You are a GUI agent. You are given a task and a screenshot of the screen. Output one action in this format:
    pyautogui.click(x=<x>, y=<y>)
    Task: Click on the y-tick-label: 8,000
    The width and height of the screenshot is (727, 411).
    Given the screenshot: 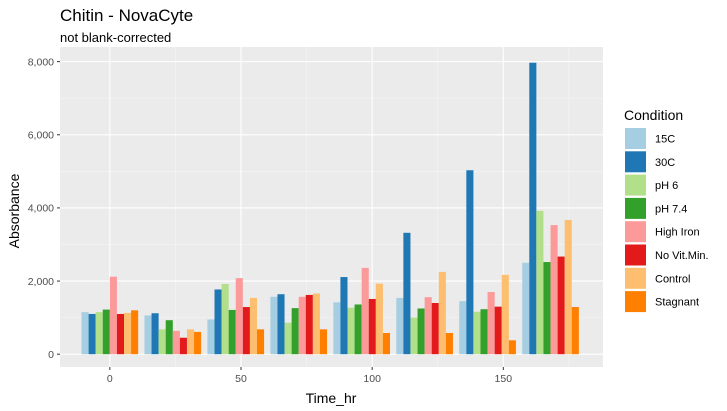 What is the action you would take?
    pyautogui.click(x=41, y=62)
    